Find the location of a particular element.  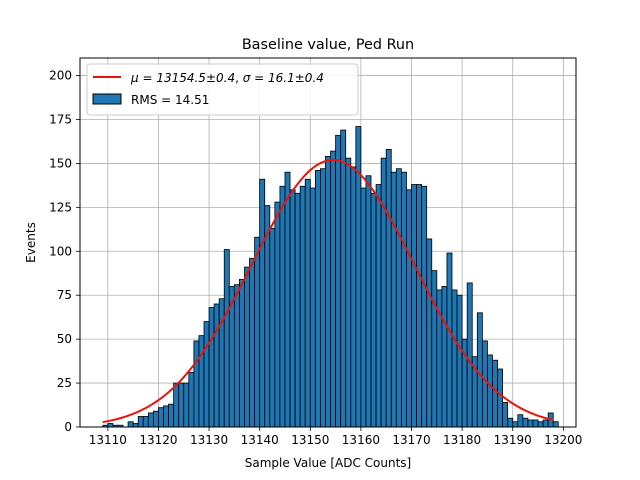

y-axis-ticks: 0 25 50 75 100 125 150 175 200 is located at coordinates (64, 251).